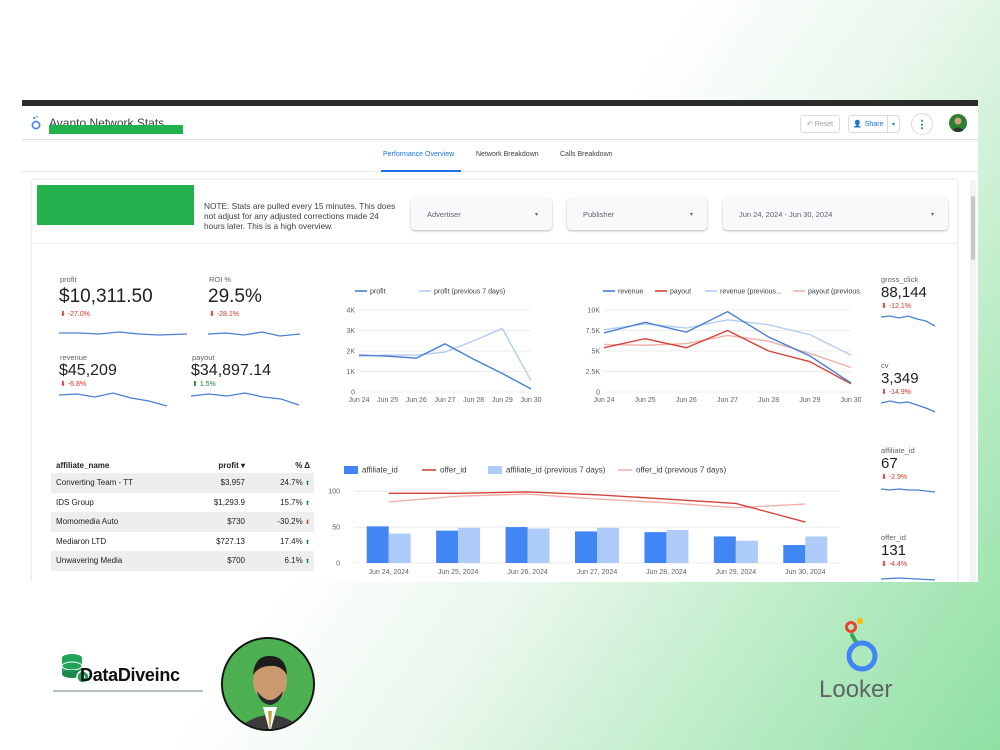 The width and height of the screenshot is (1000, 750). What do you see at coordinates (307, 562) in the screenshot?
I see `arrow-up-icon: ⬆` at bounding box center [307, 562].